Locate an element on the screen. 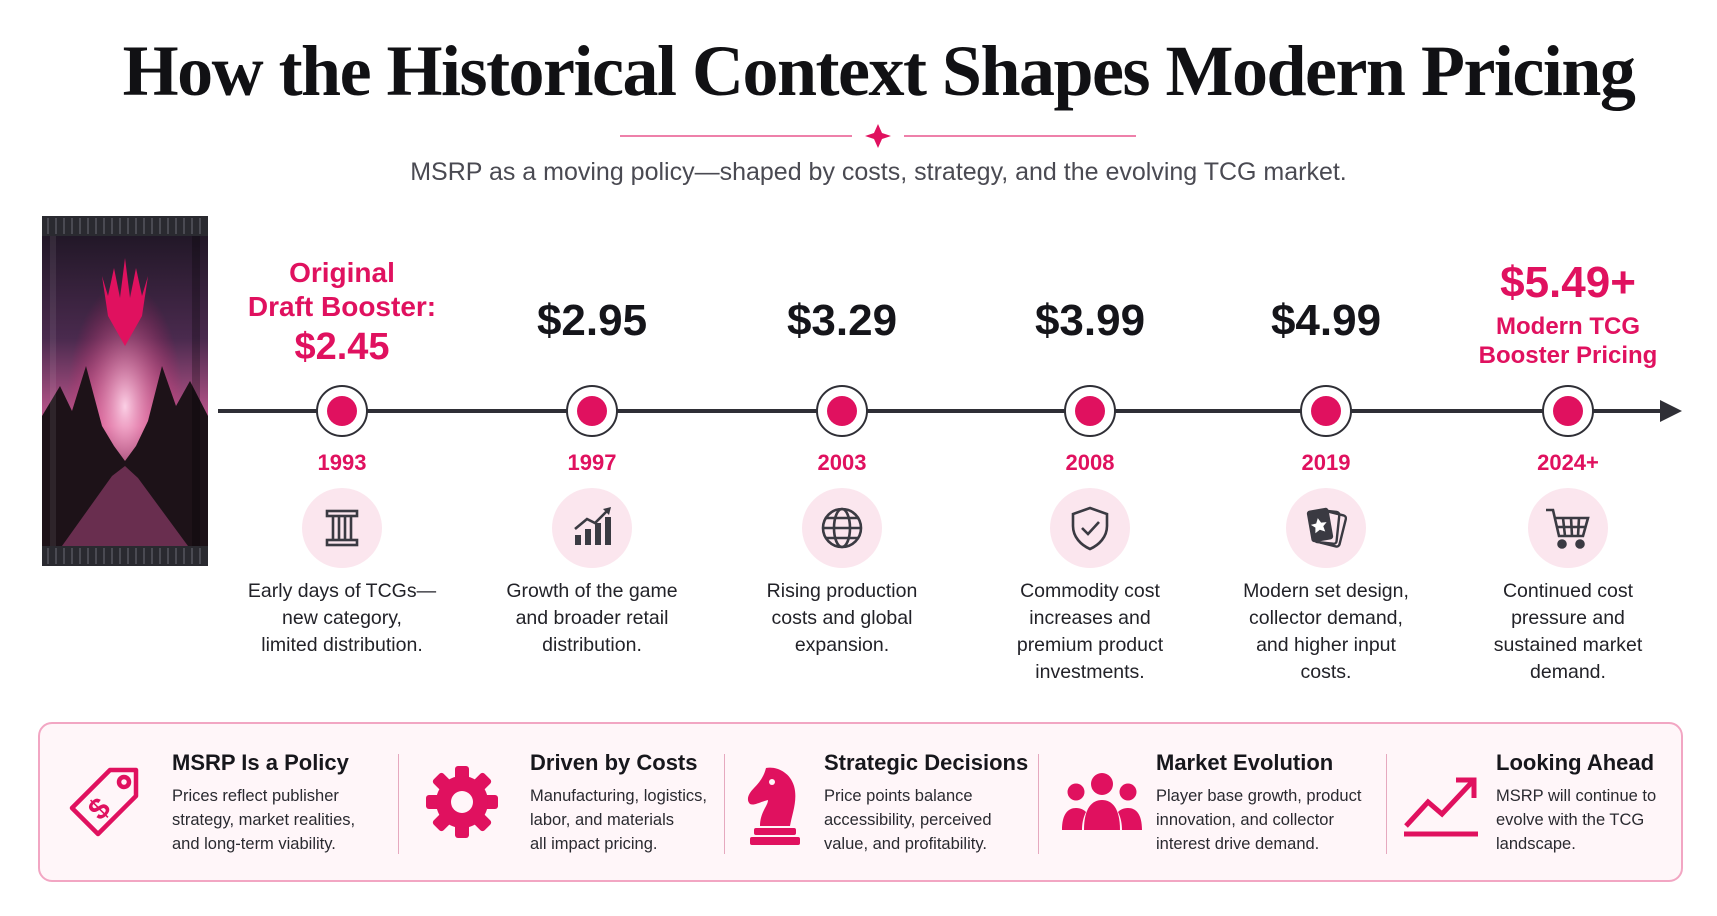  globe-icon is located at coordinates (842, 528).